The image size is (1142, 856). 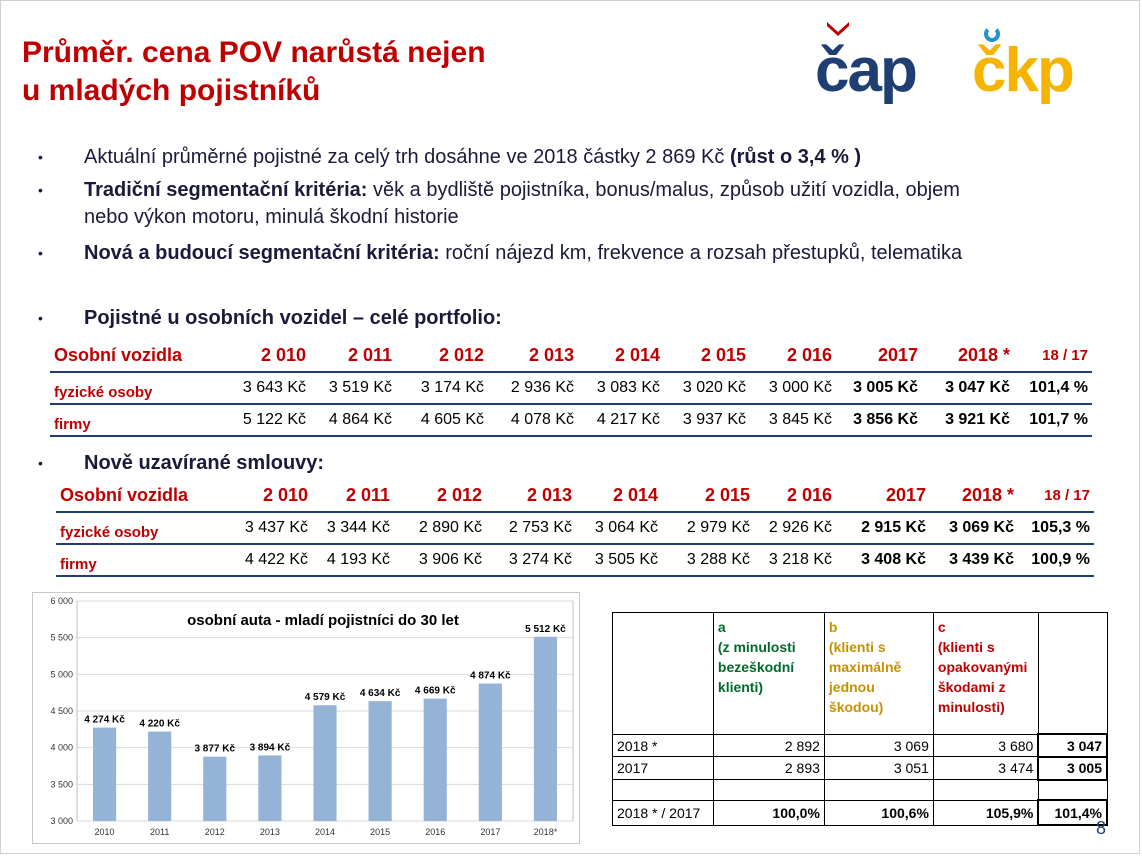 I want to click on segment-header-total, so click(x=1072, y=673).